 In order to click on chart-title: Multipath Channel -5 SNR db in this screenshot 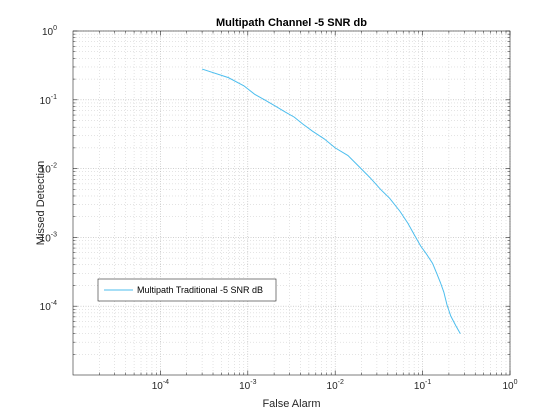, I will do `click(291, 23)`.